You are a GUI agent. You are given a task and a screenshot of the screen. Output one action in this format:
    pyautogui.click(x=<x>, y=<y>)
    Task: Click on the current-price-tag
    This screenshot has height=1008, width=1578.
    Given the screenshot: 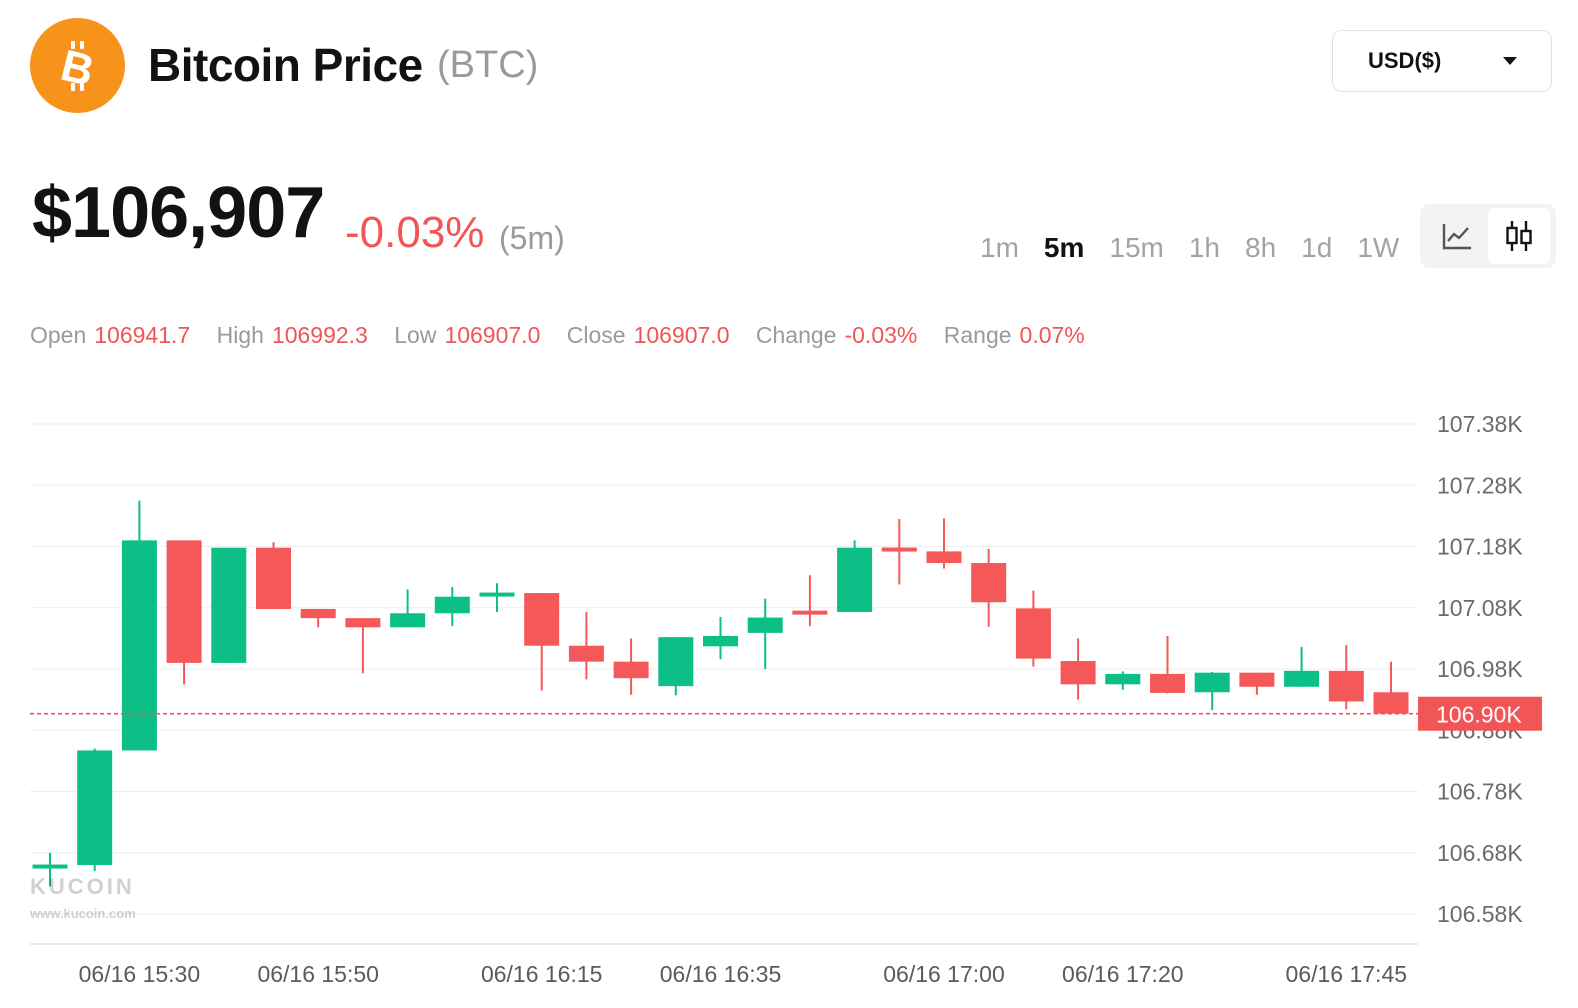 What is the action you would take?
    pyautogui.click(x=1480, y=713)
    